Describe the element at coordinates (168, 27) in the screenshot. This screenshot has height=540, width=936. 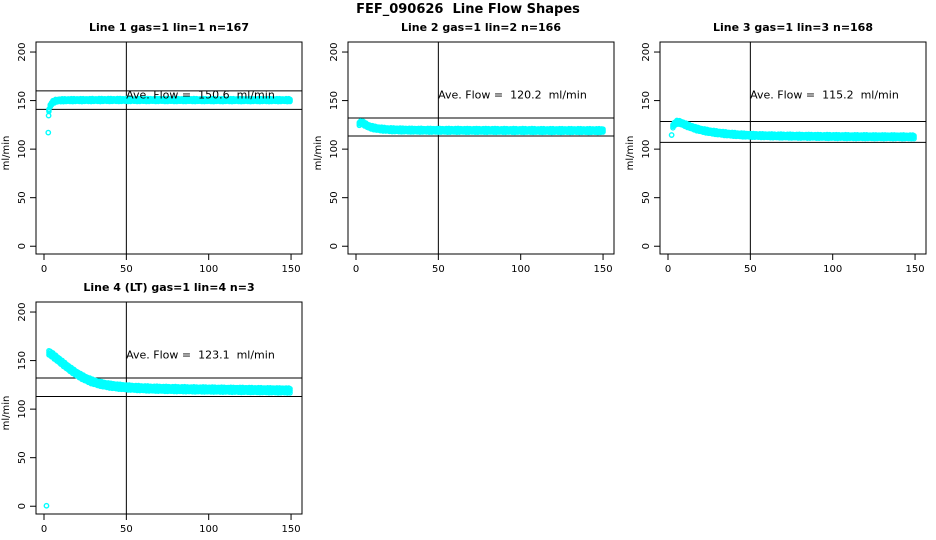
I see `panel-1-title: Line 1 gas=1 lin=1 n=167` at that location.